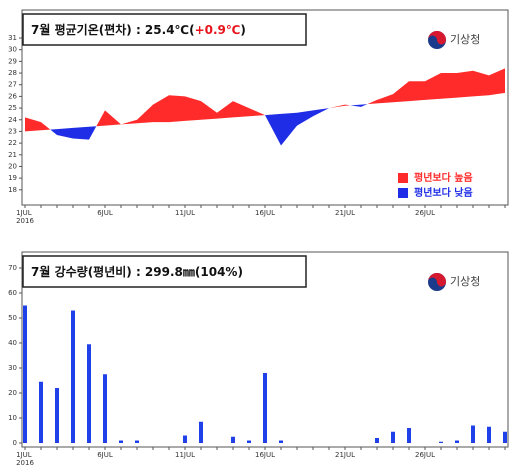  What do you see at coordinates (12, 143) in the screenshot?
I see `y-tick-label: 22` at bounding box center [12, 143].